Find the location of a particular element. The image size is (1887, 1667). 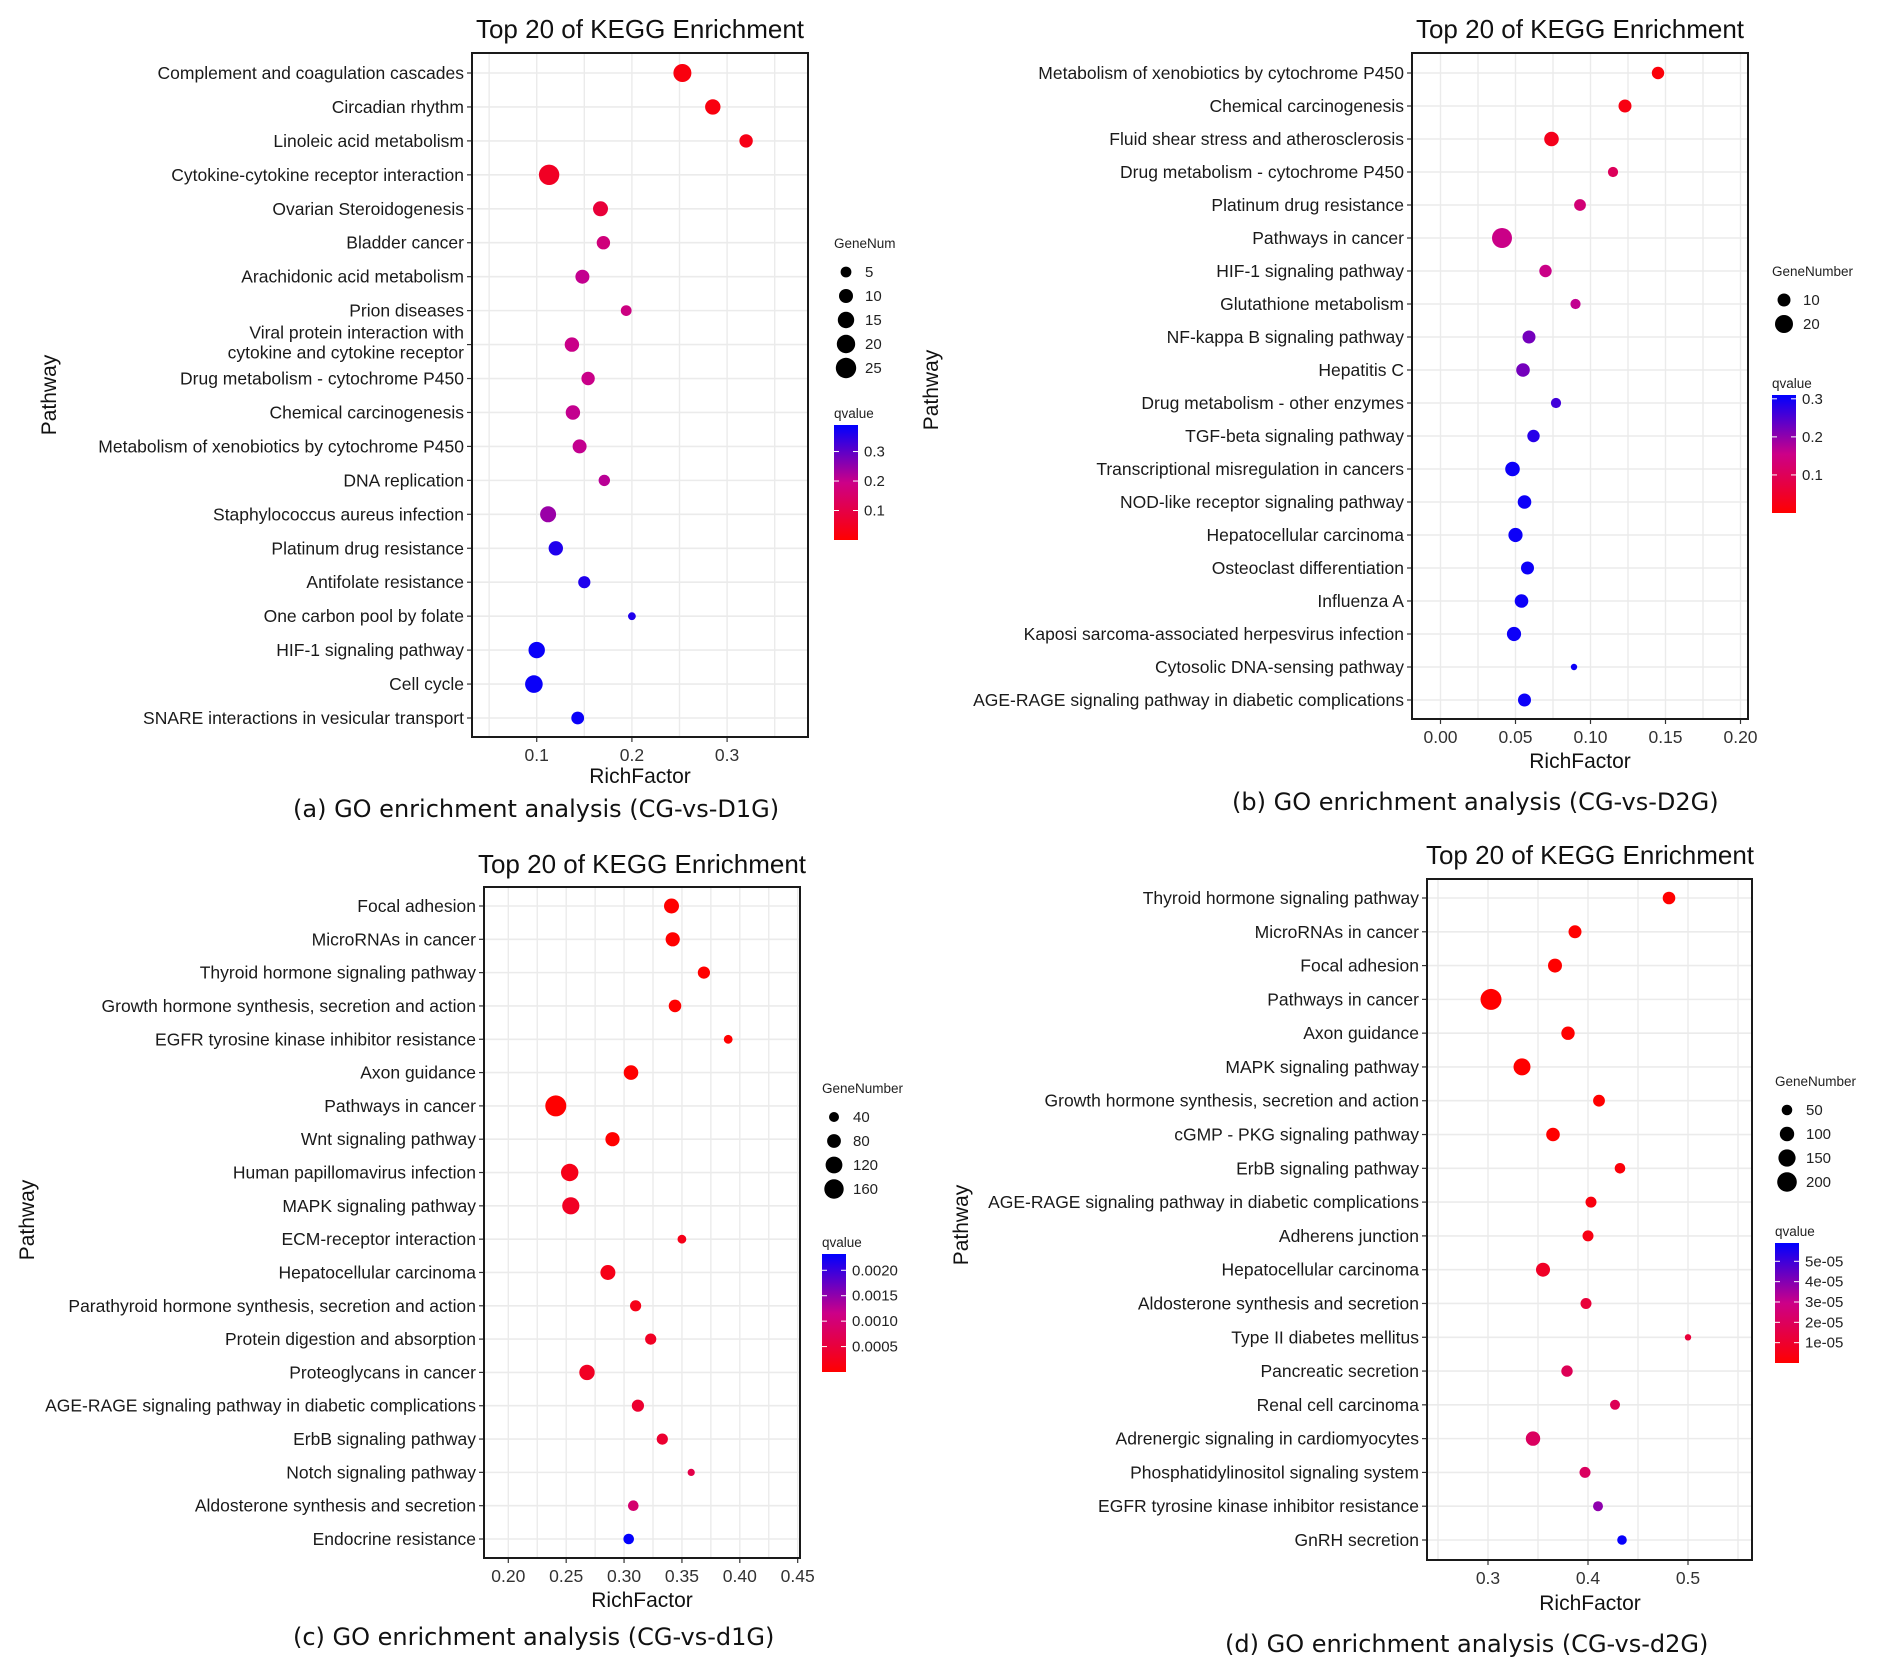

x-tick-labels: 0.3 0.4 0.5 is located at coordinates (1588, 1574).